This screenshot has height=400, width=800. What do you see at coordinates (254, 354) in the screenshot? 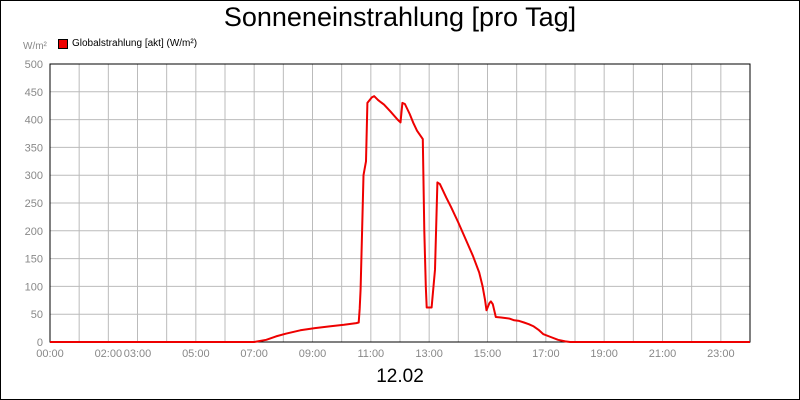
I see `x-tick-label: 07:00` at bounding box center [254, 354].